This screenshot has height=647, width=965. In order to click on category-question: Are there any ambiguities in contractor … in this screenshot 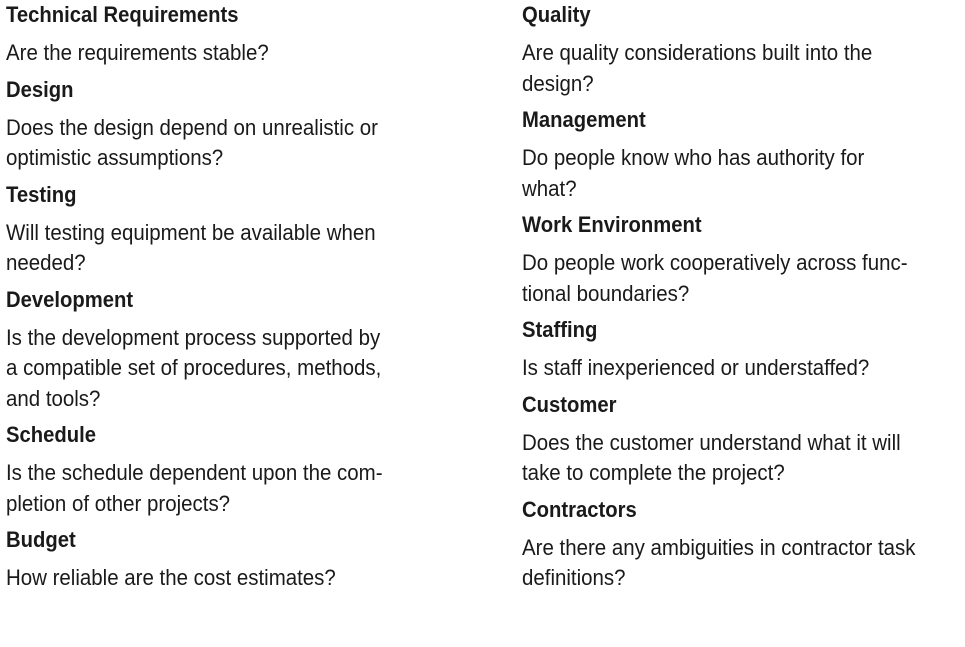, I will do `click(719, 562)`.